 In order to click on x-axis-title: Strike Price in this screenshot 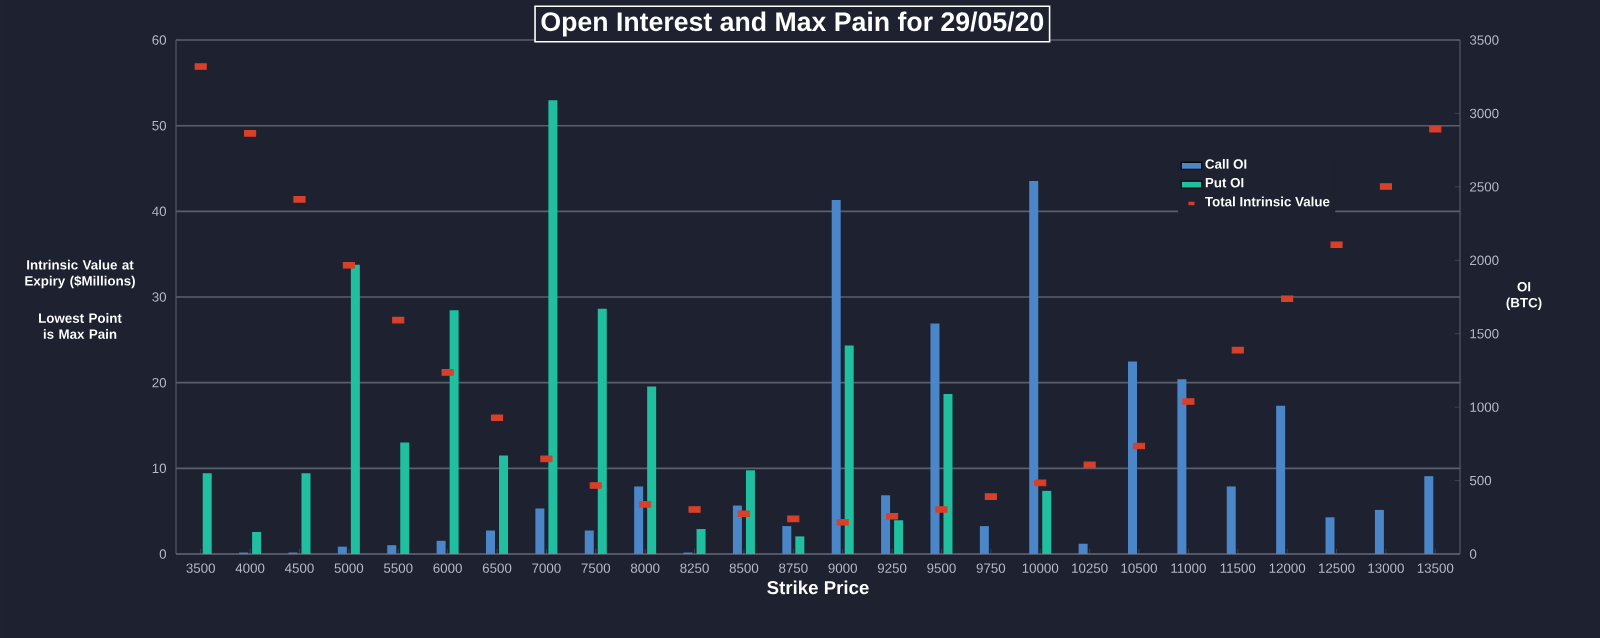, I will do `click(818, 587)`.